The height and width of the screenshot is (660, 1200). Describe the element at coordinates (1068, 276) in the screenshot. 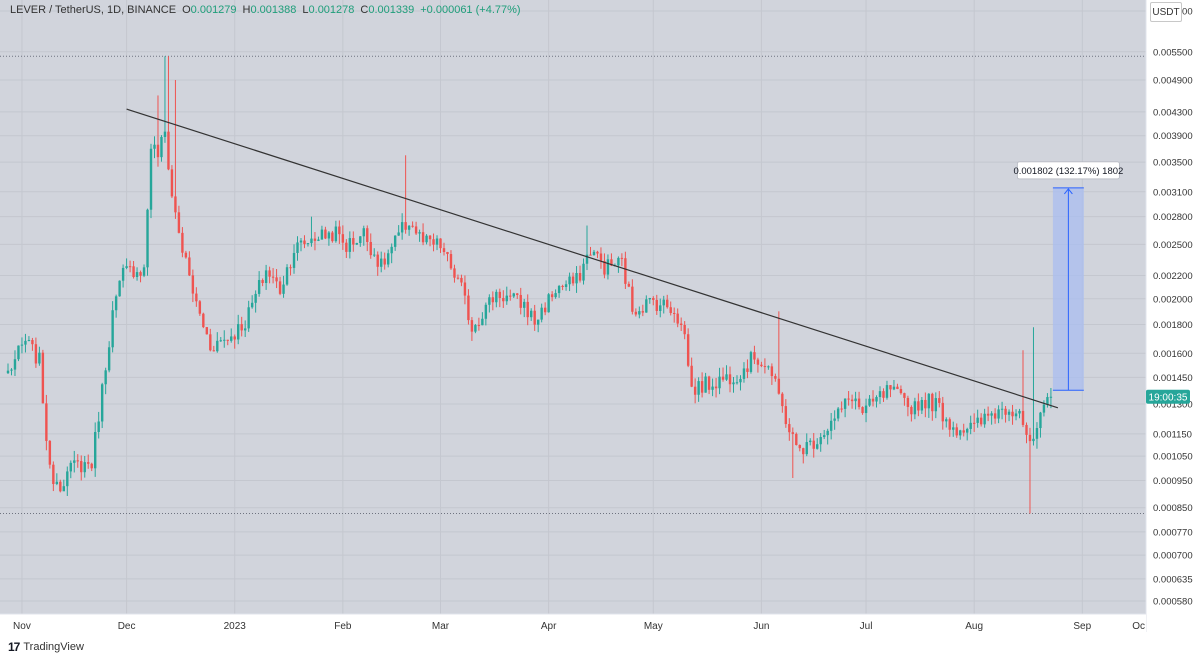

I see `measure-tool: 0.001802 (132.17%) 1802` at that location.